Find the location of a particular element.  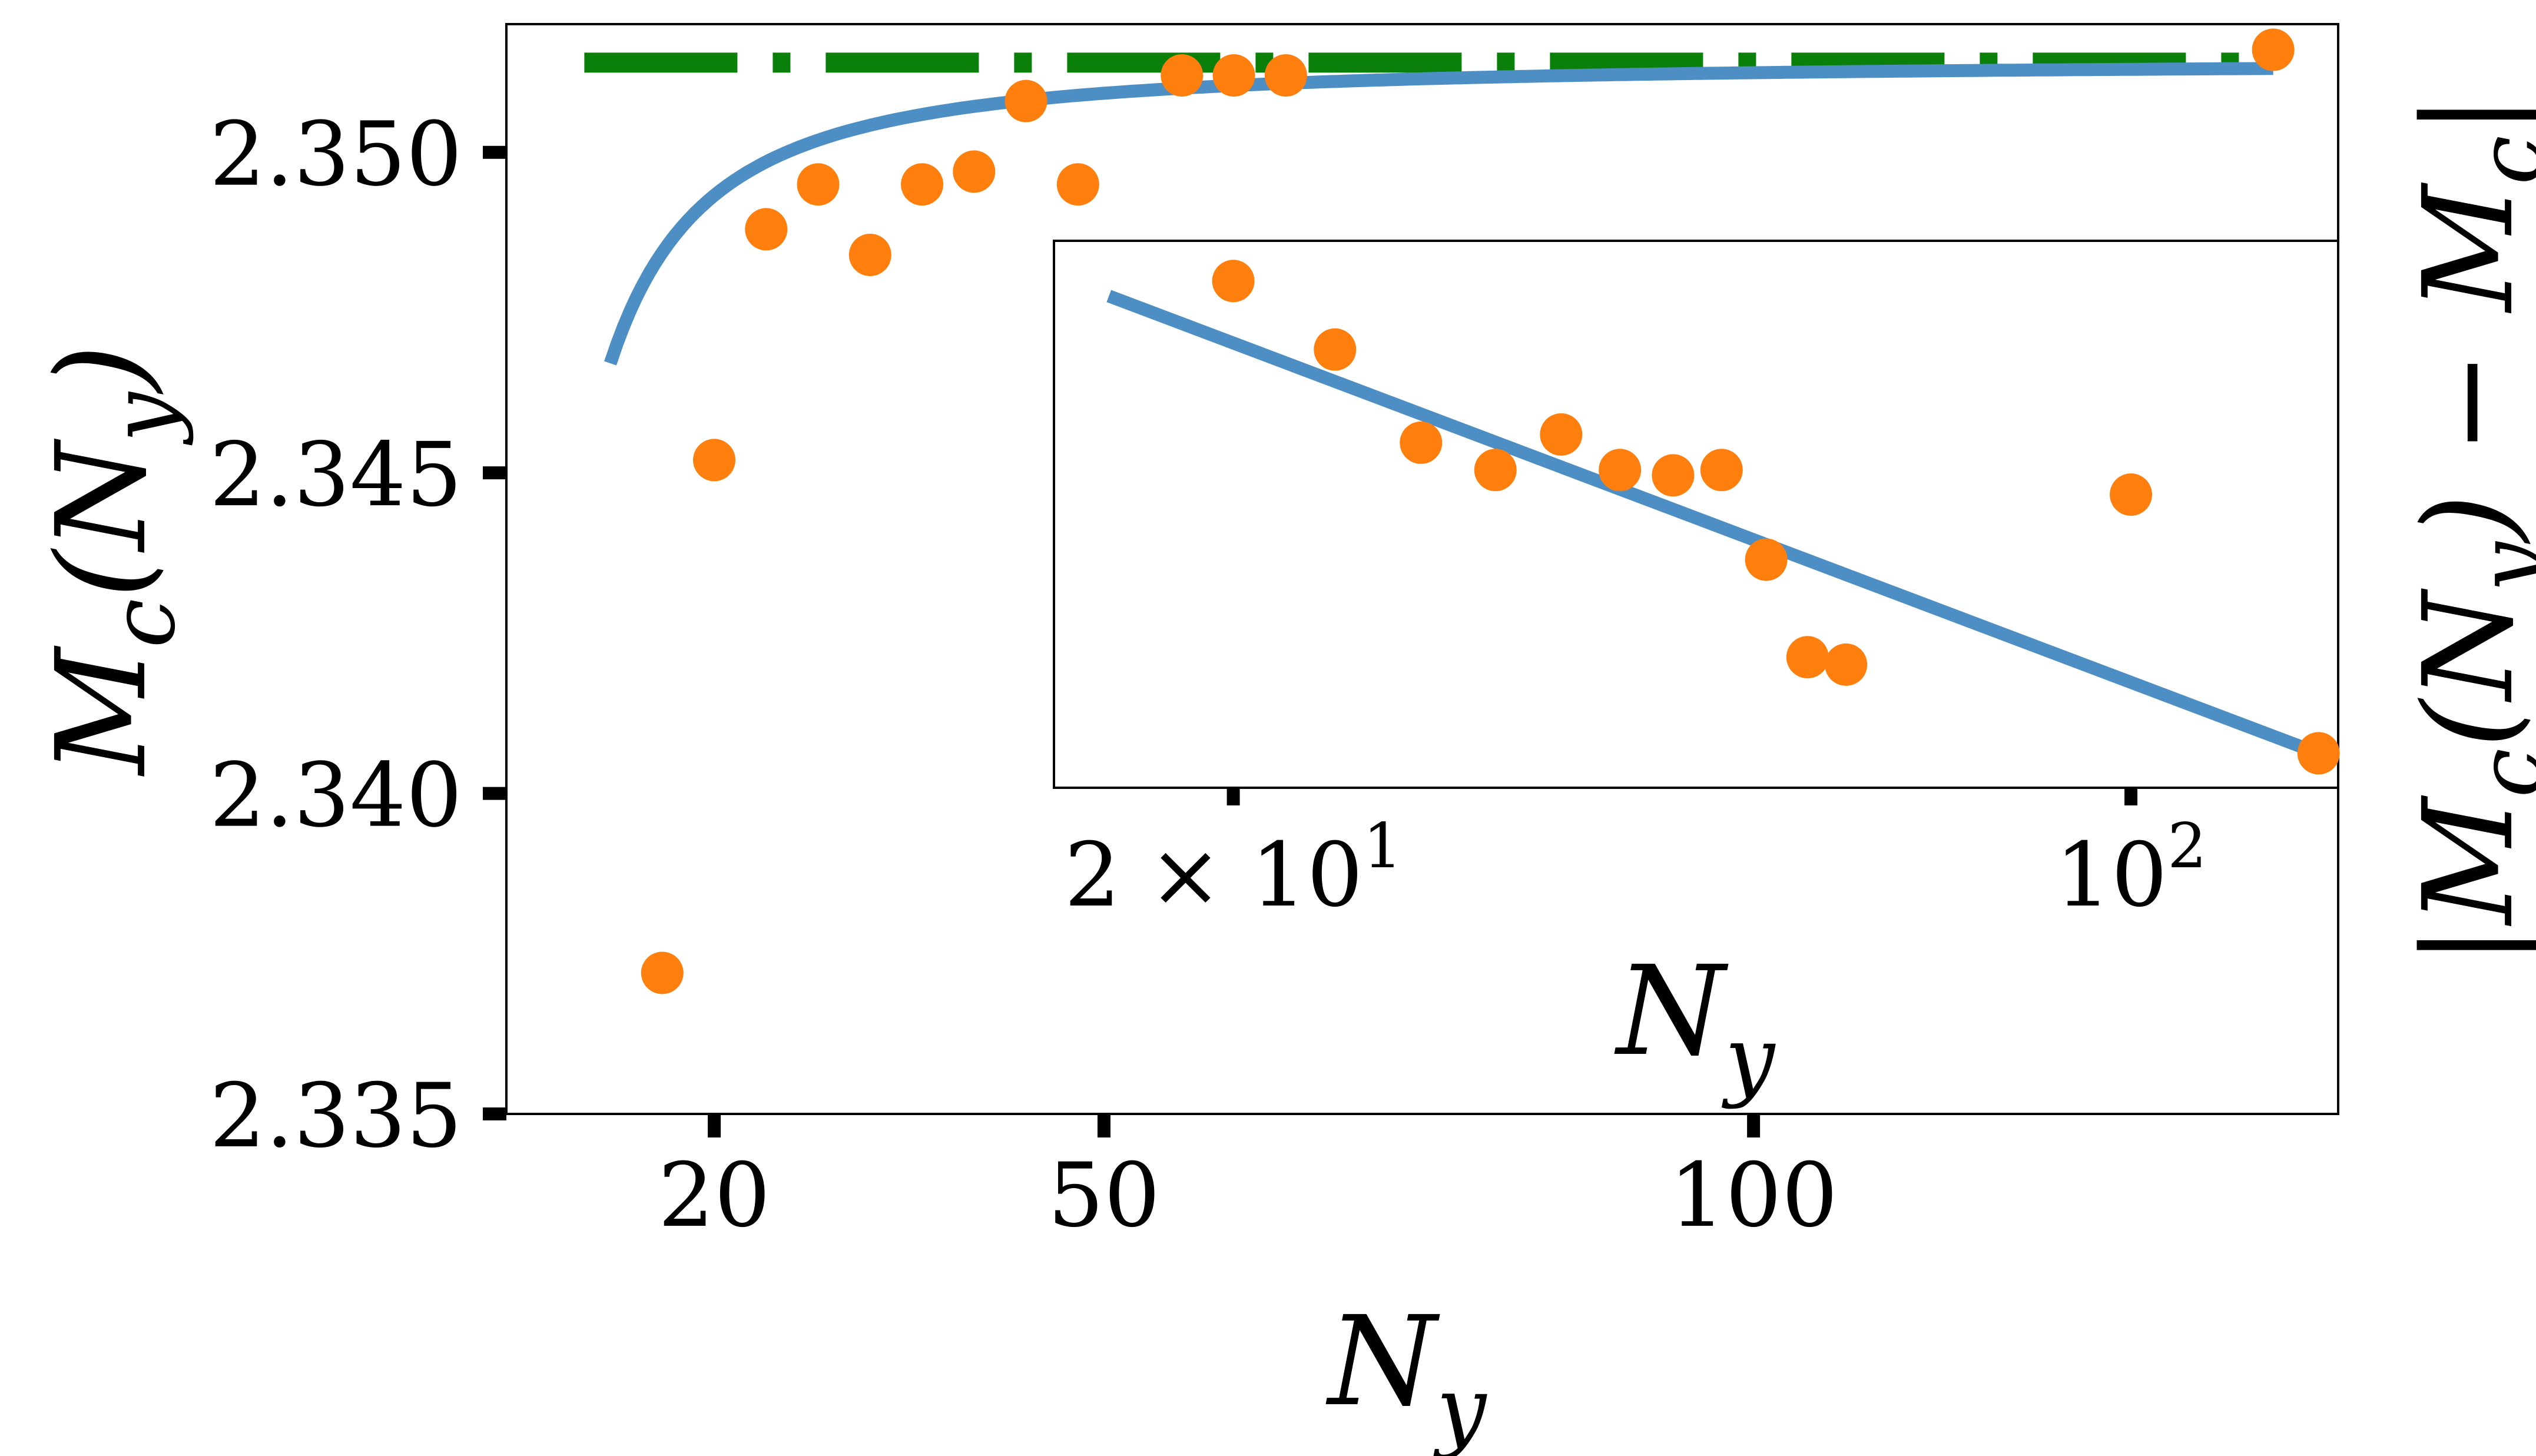

main-y-axis-label: Mc(Ny) is located at coordinates (112, 560).